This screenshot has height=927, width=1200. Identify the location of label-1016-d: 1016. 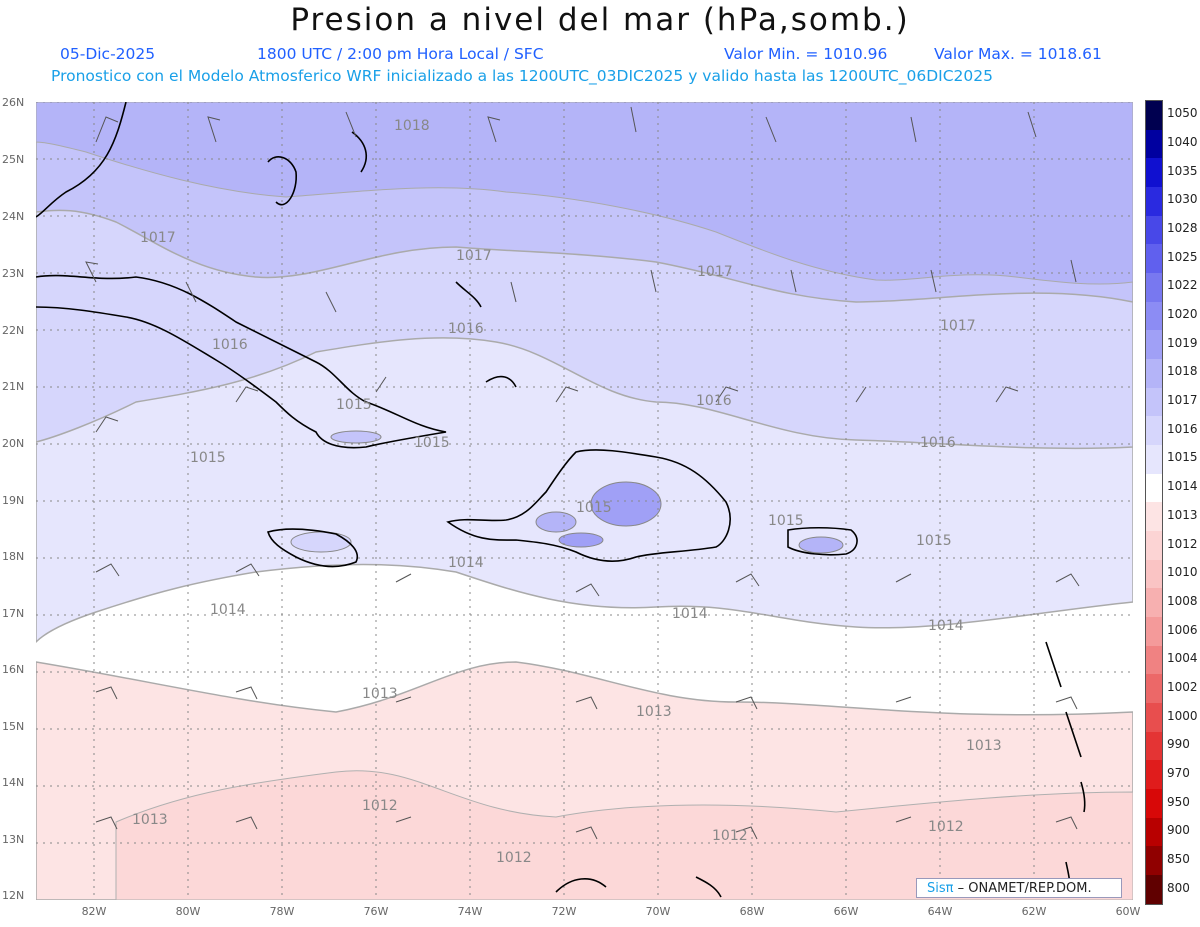
(938, 443).